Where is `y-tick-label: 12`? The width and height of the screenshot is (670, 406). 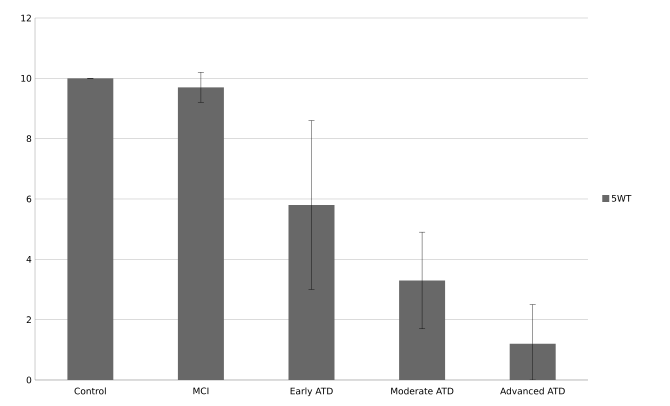
y-tick-label: 12 is located at coordinates (26, 18).